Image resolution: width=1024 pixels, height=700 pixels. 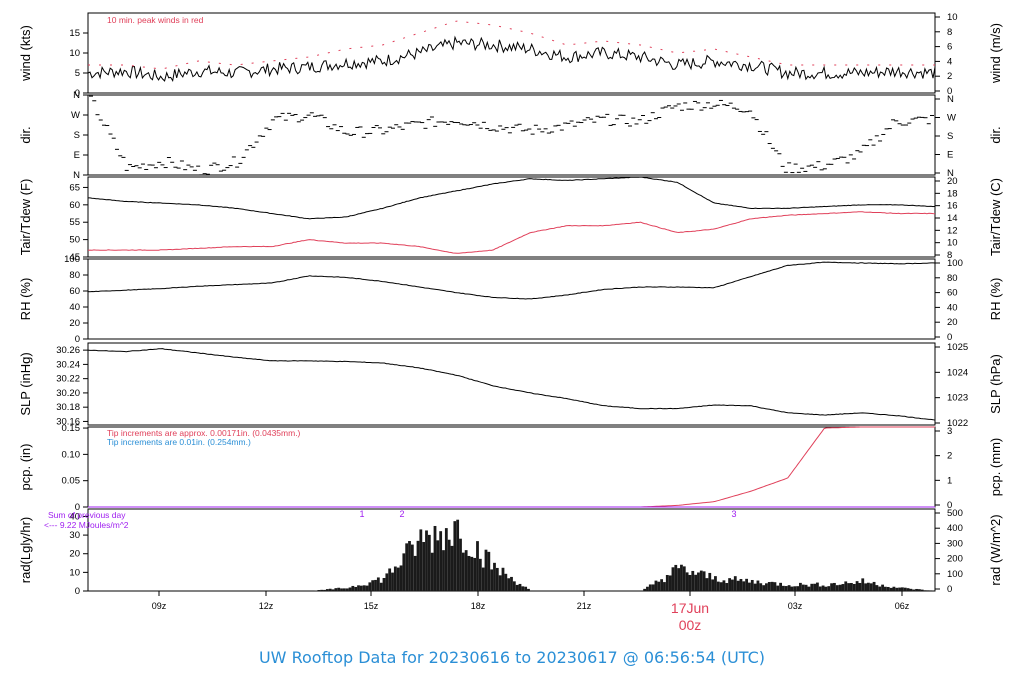 I want to click on series-line-slp, so click(x=511, y=384).